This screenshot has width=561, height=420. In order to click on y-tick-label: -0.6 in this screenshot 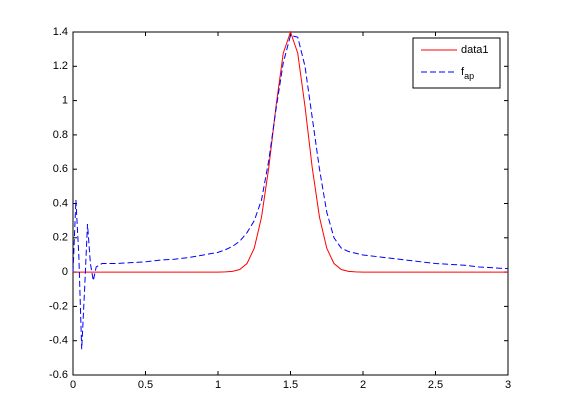, I will do `click(58, 375)`.